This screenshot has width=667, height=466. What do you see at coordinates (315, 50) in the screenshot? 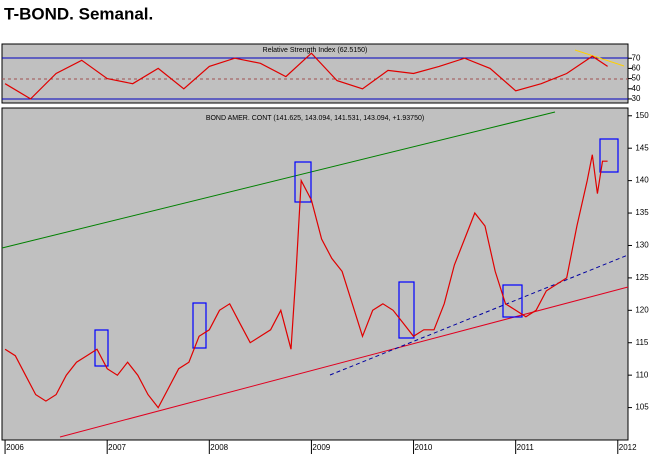
I see `rsi-title: Relative Strength Index (62.5150)` at bounding box center [315, 50].